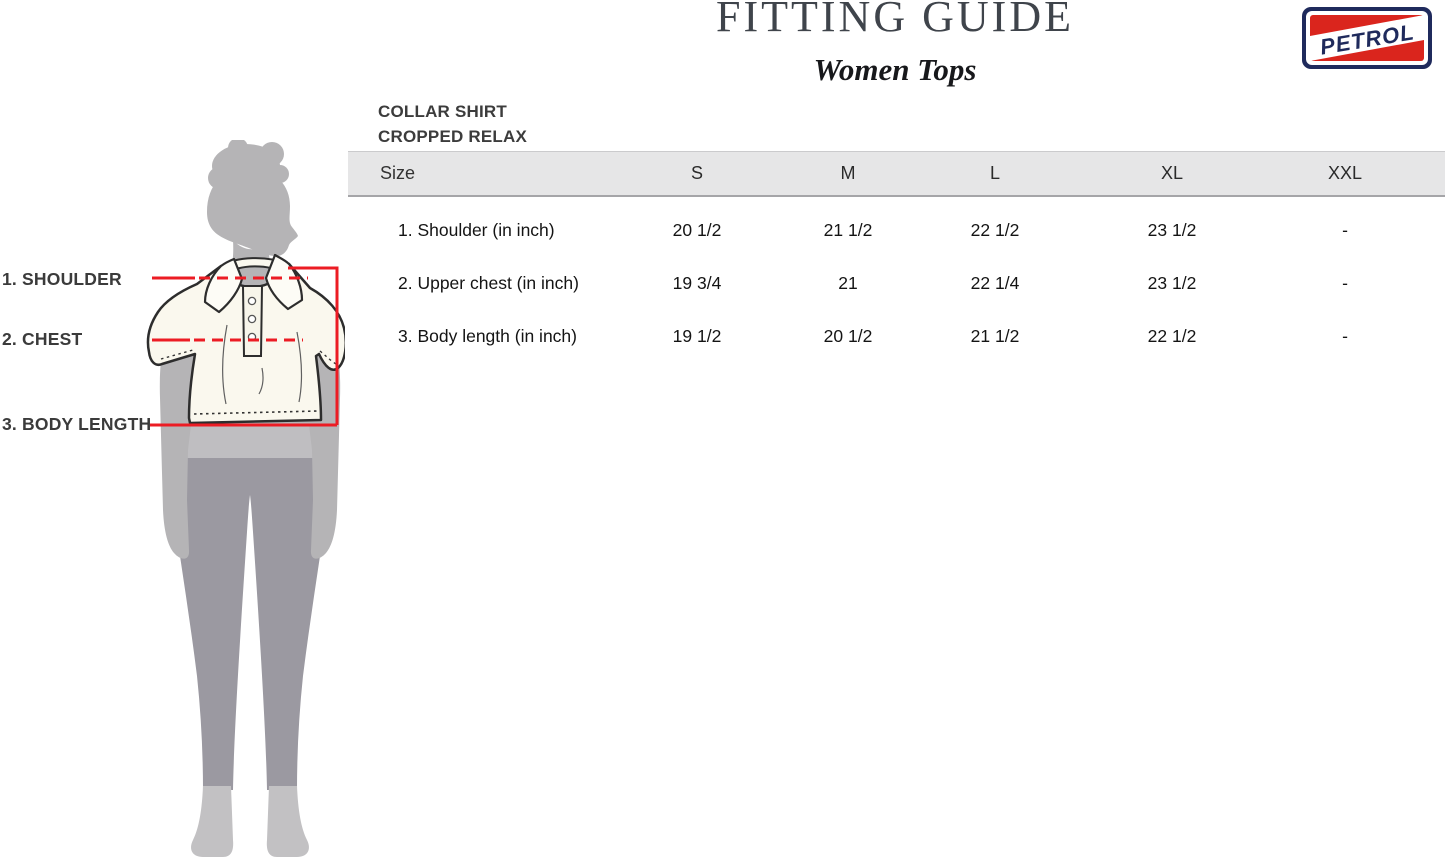 The height and width of the screenshot is (859, 1445). What do you see at coordinates (896, 174) in the screenshot?
I see `size-table-header: Size S M L XL XXL` at bounding box center [896, 174].